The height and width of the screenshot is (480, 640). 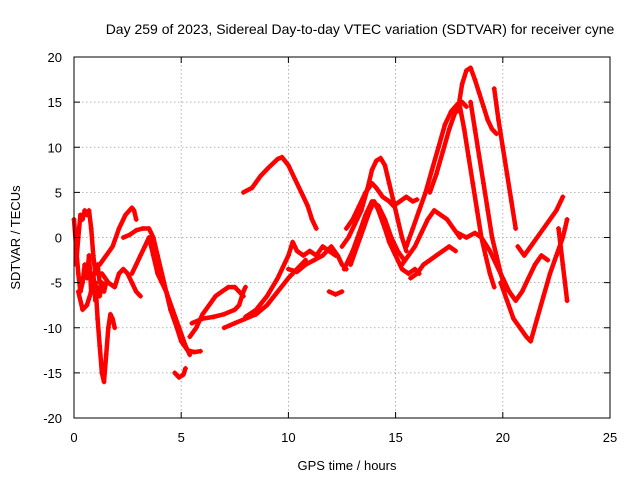 I want to click on series-trace, so click(x=180, y=373).